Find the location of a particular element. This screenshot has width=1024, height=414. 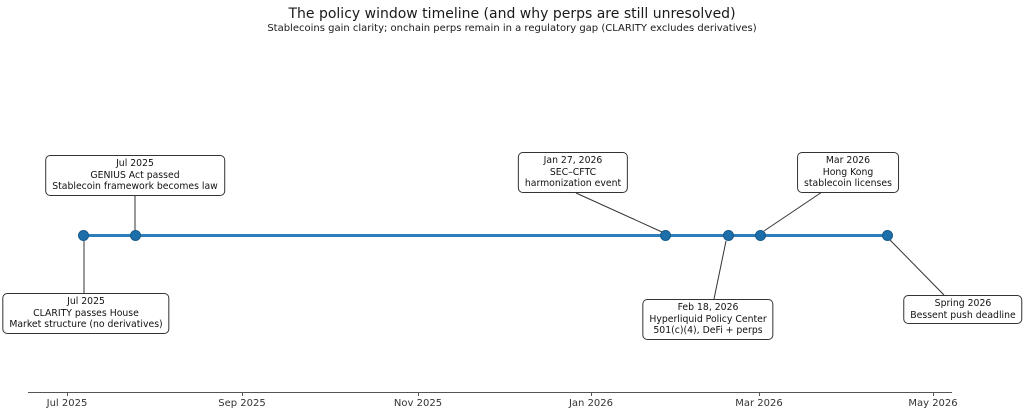

x-axis-label: Jan 2026 is located at coordinates (591, 403).